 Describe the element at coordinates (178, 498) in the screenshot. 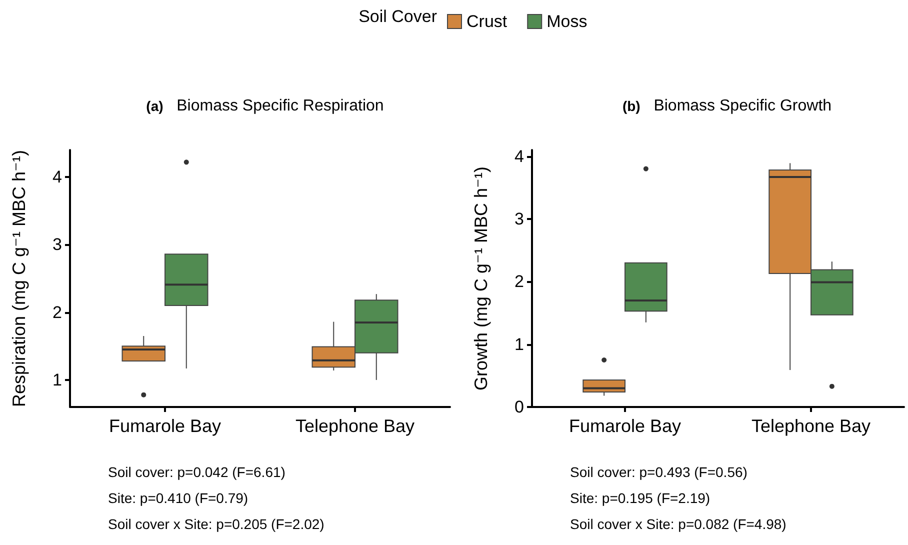

I see `text: Site: p=0.410 (F=0.79)` at that location.